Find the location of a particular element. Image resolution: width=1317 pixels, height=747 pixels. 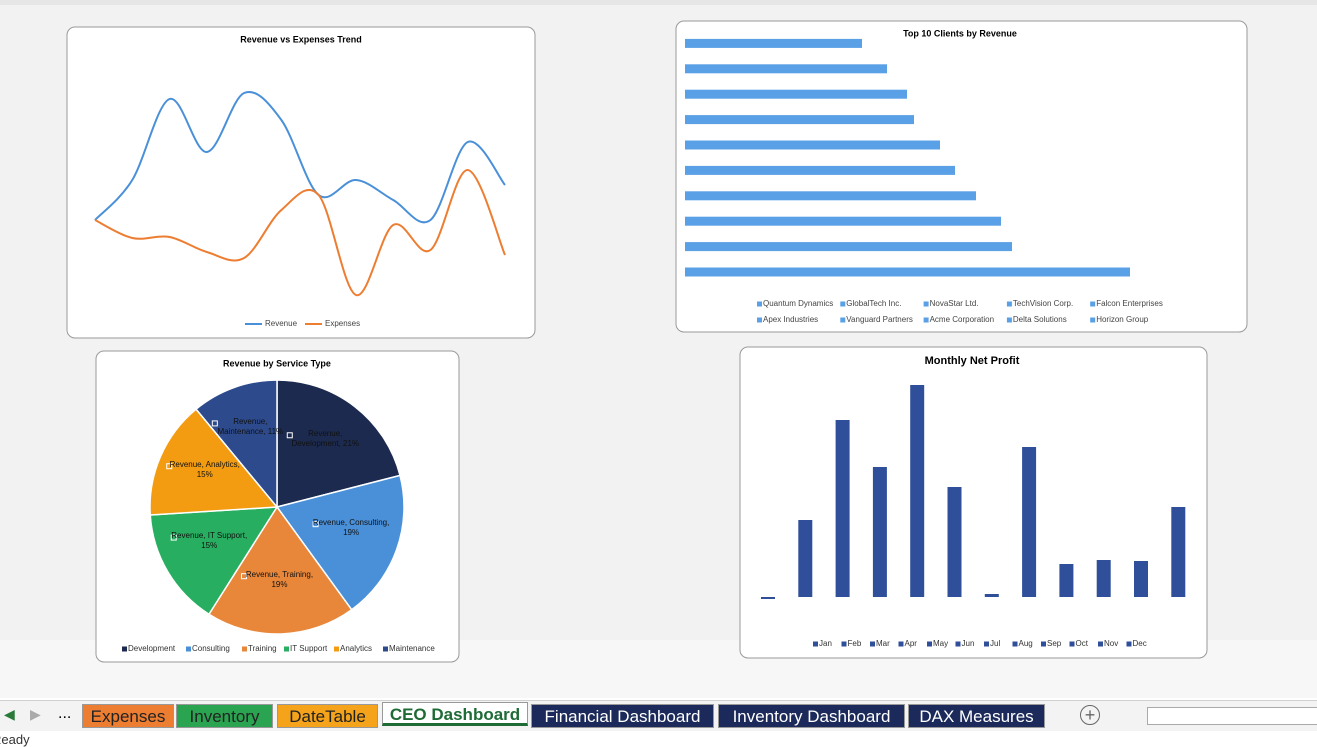

data-label: Revenue, IT Support, 15% is located at coordinates (209, 541).